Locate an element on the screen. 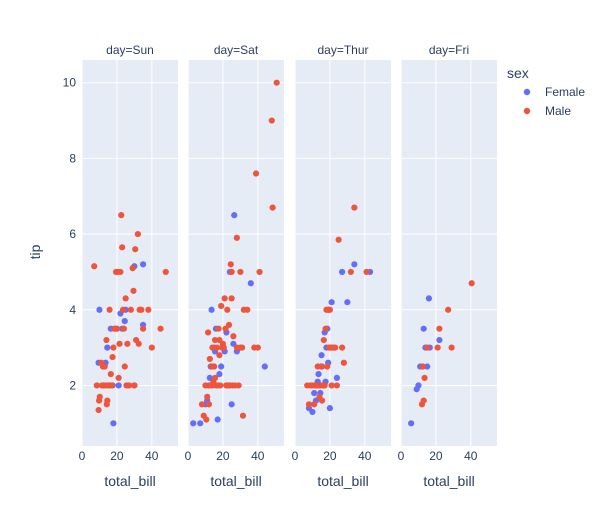 The width and height of the screenshot is (605, 530). legend-item-male: Male is located at coordinates (547, 111).